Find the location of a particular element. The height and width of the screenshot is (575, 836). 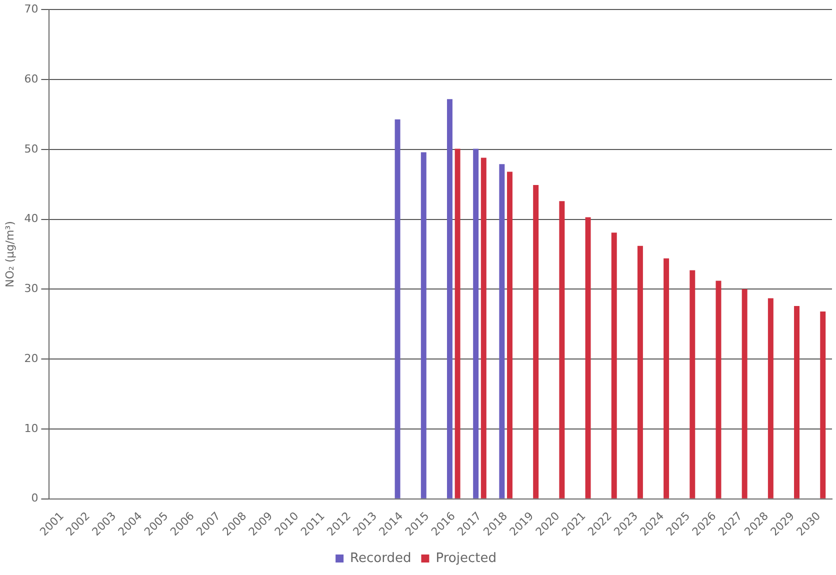

y-tick-label: 60 is located at coordinates (31, 79).